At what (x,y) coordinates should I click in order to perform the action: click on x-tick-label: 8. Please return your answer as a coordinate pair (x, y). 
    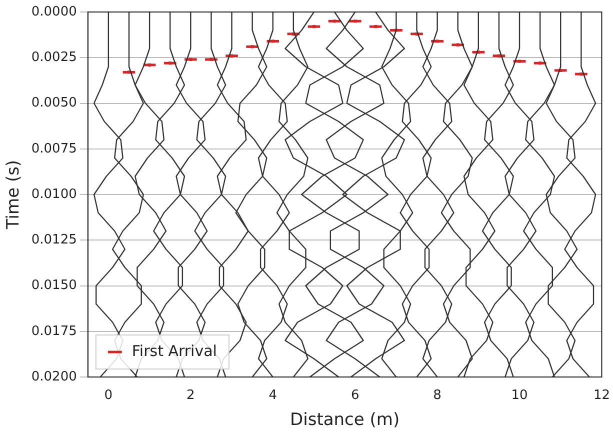
    Looking at the image, I should click on (437, 396).